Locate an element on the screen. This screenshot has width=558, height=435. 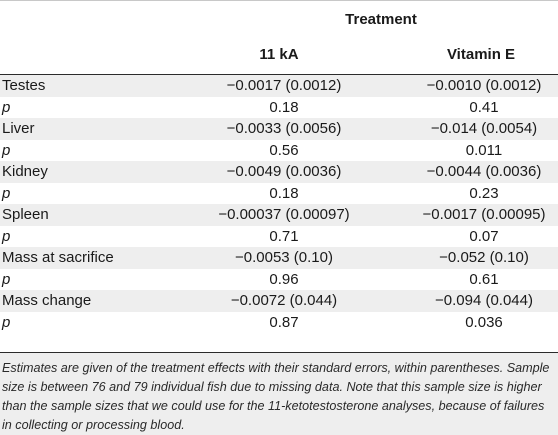
table-row: Kidney −0.0049 (0.0036) −0.0044 (0.0036) is located at coordinates (279, 172).